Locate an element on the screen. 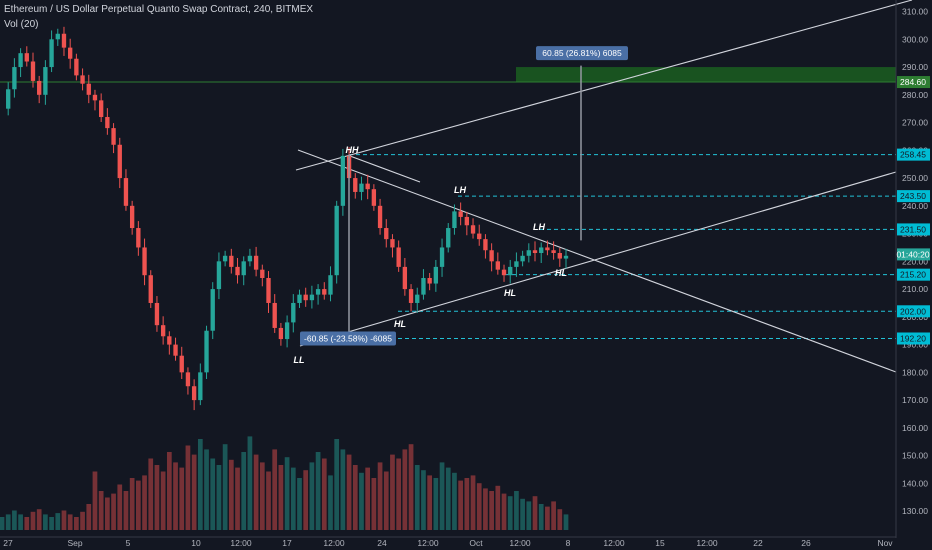 The height and width of the screenshot is (550, 932). level-badge is located at coordinates (913, 229).